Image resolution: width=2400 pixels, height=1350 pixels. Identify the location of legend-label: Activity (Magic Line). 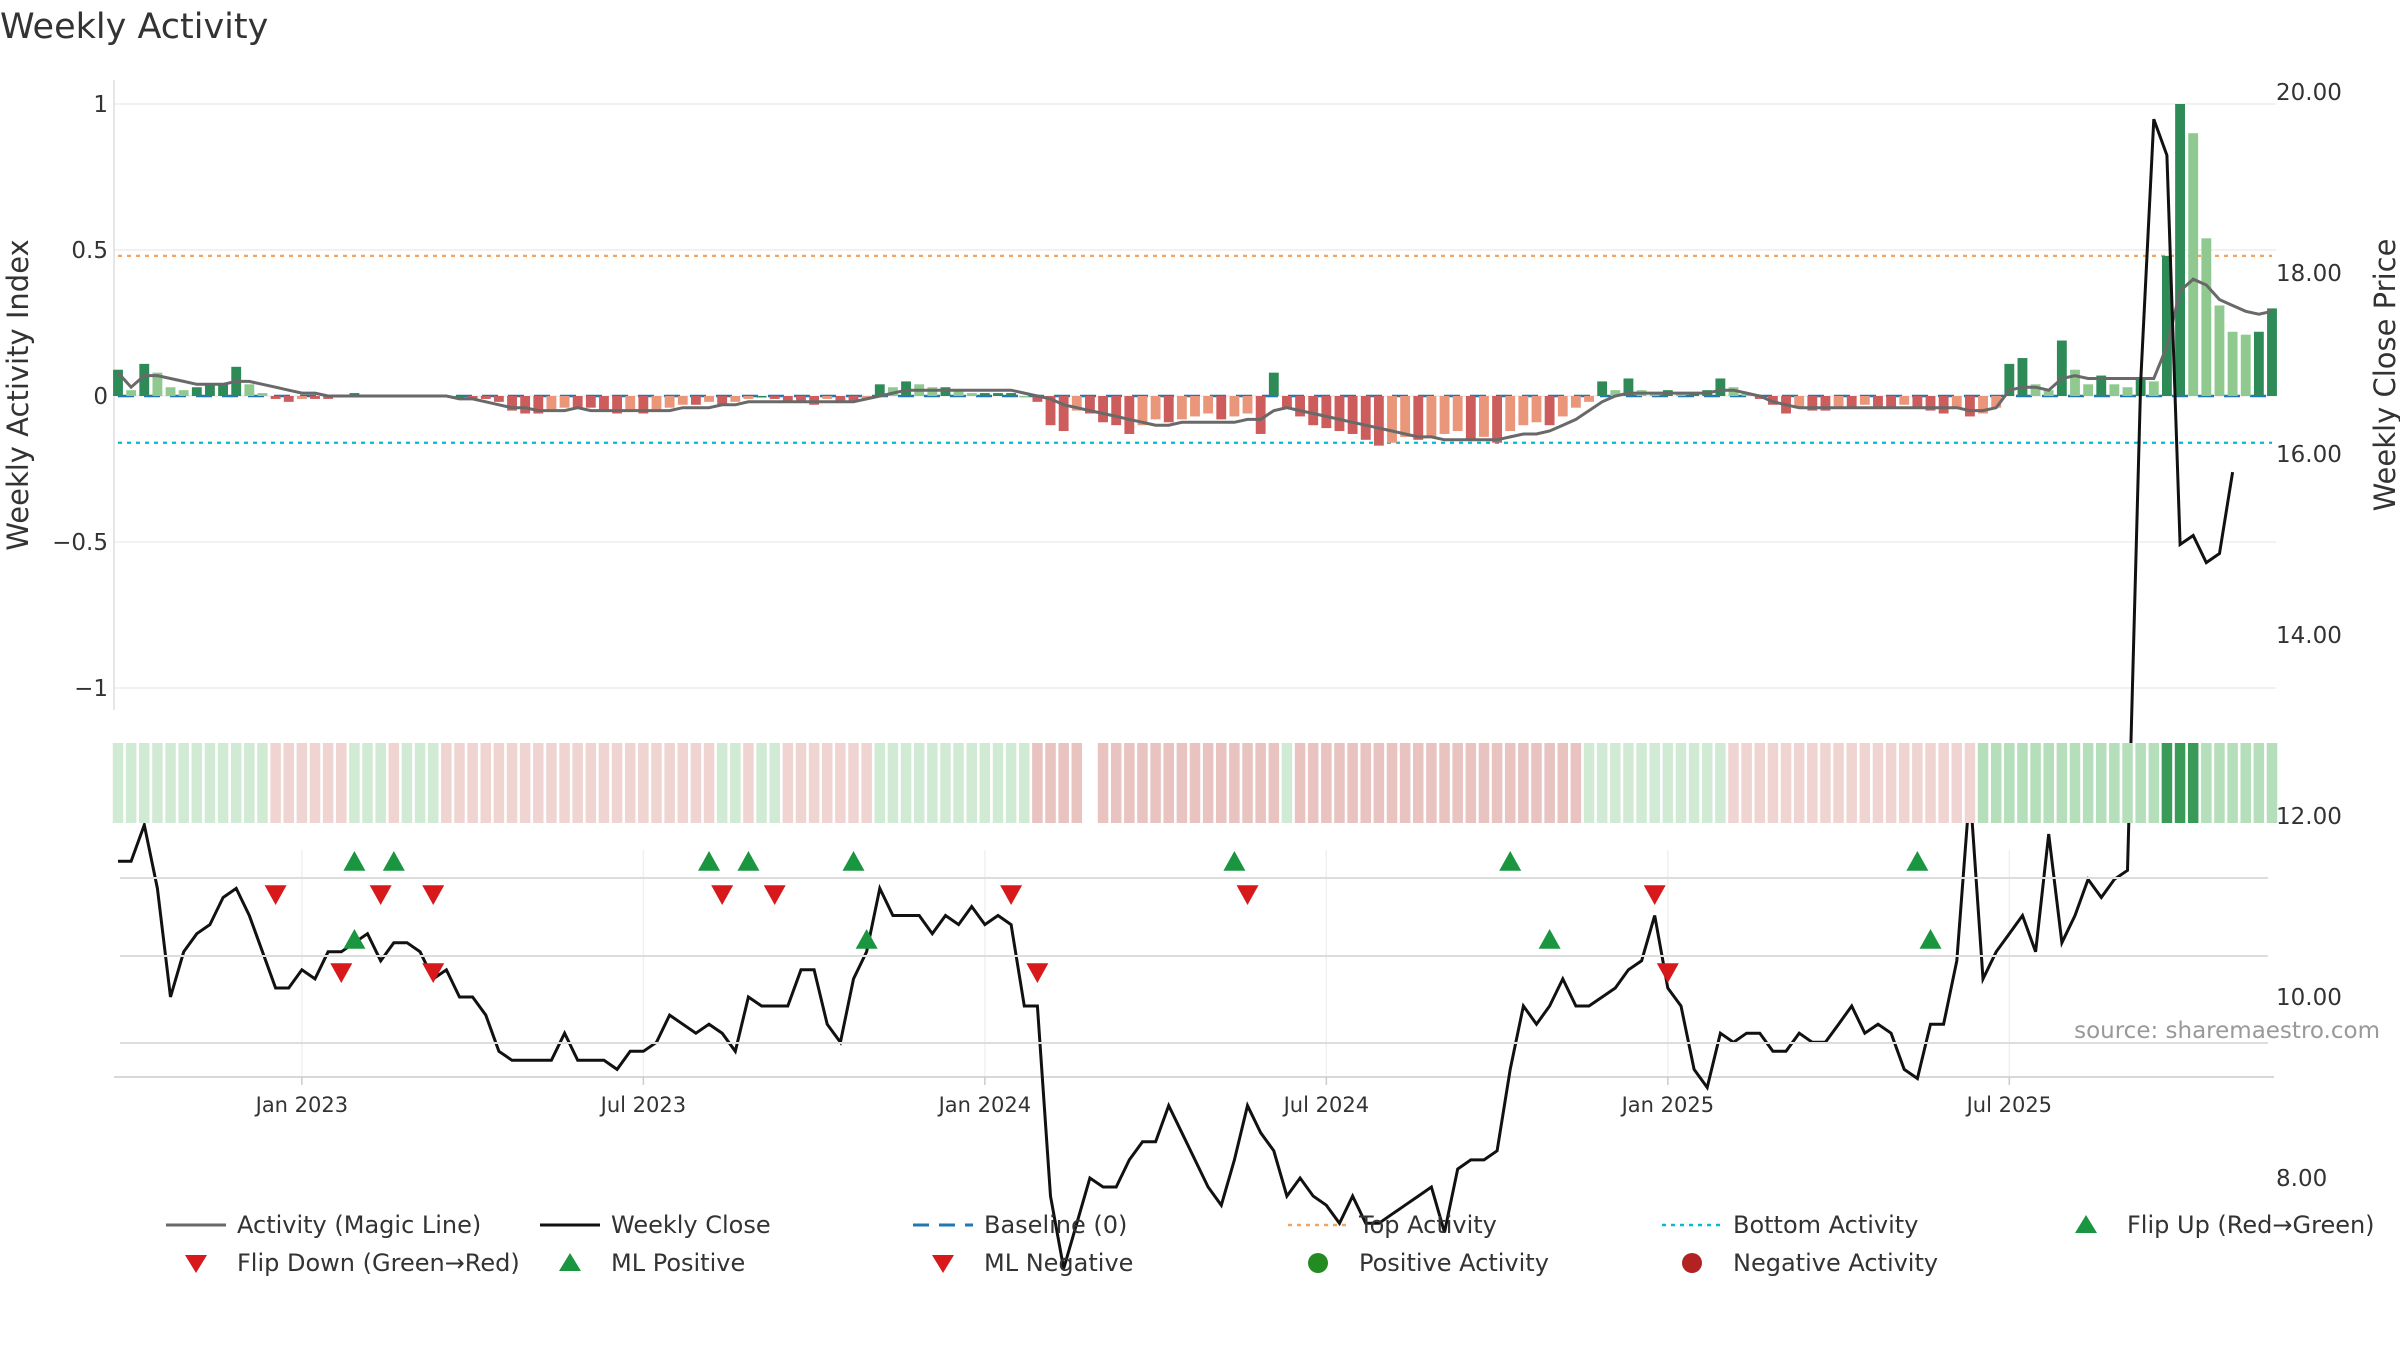
(359, 1225).